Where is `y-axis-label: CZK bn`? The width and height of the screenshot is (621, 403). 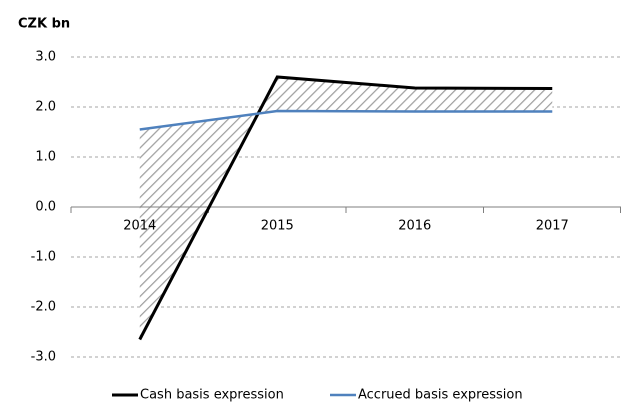
y-axis-label: CZK bn is located at coordinates (44, 24).